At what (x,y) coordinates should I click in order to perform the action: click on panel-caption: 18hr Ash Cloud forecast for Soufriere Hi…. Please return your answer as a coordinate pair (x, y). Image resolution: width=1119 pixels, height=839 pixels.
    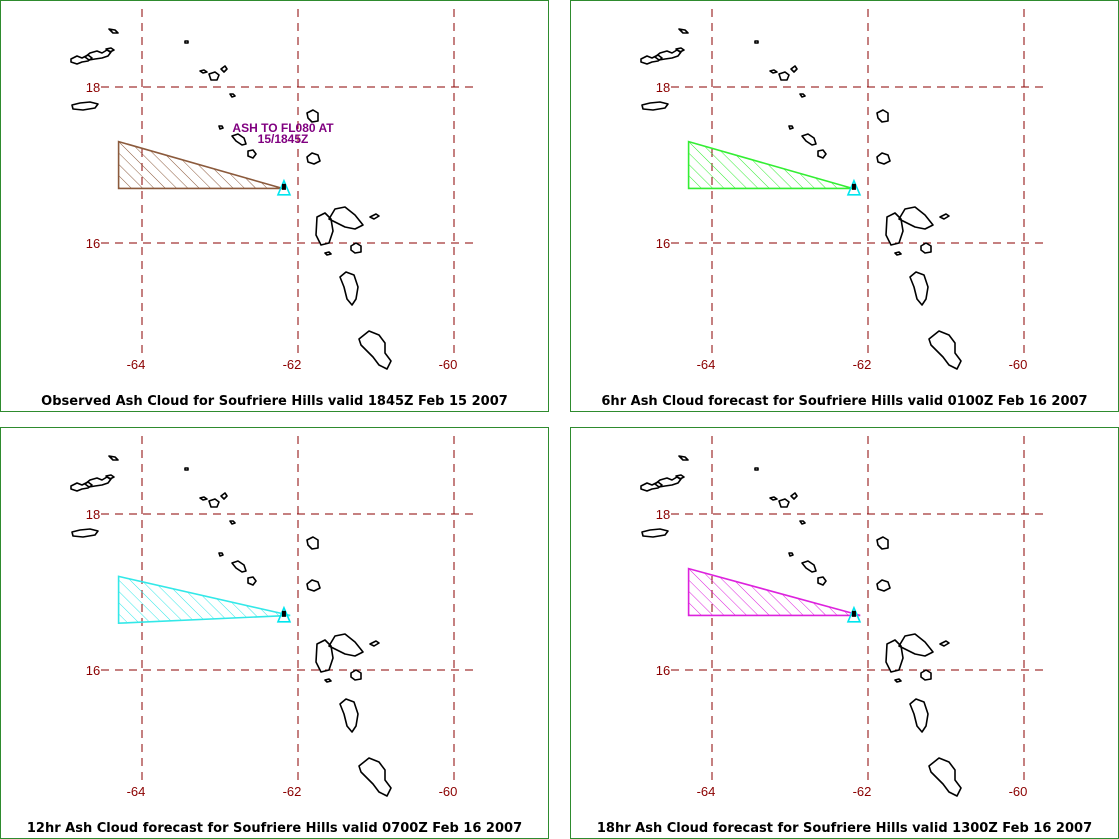
    Looking at the image, I should click on (844, 828).